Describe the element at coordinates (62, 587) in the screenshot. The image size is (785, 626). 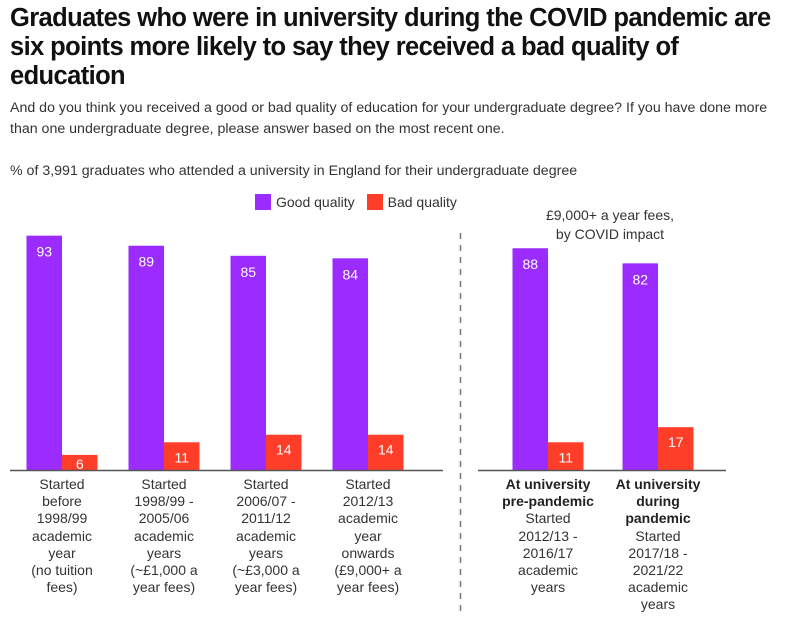
I see `category-label-line: fees)` at that location.